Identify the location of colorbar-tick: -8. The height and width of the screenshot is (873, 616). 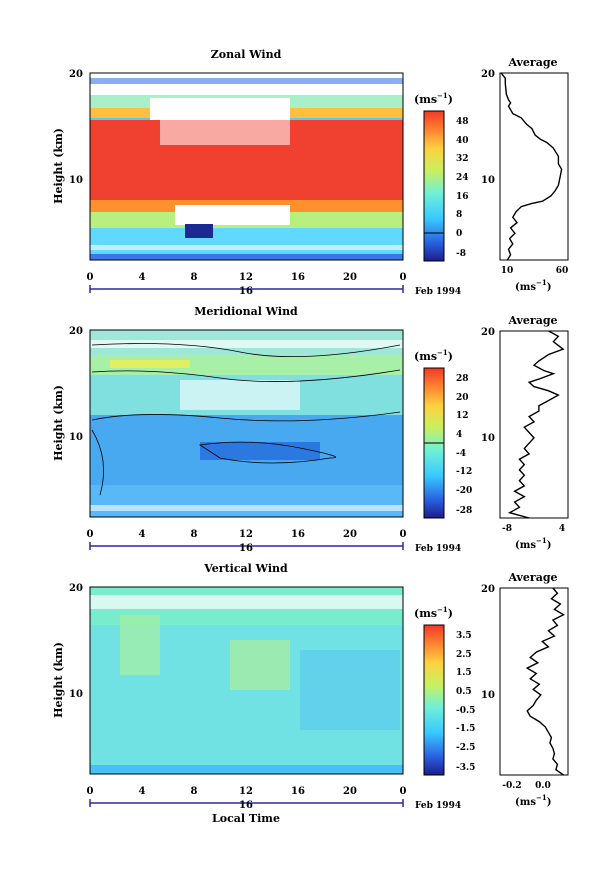
(461, 254).